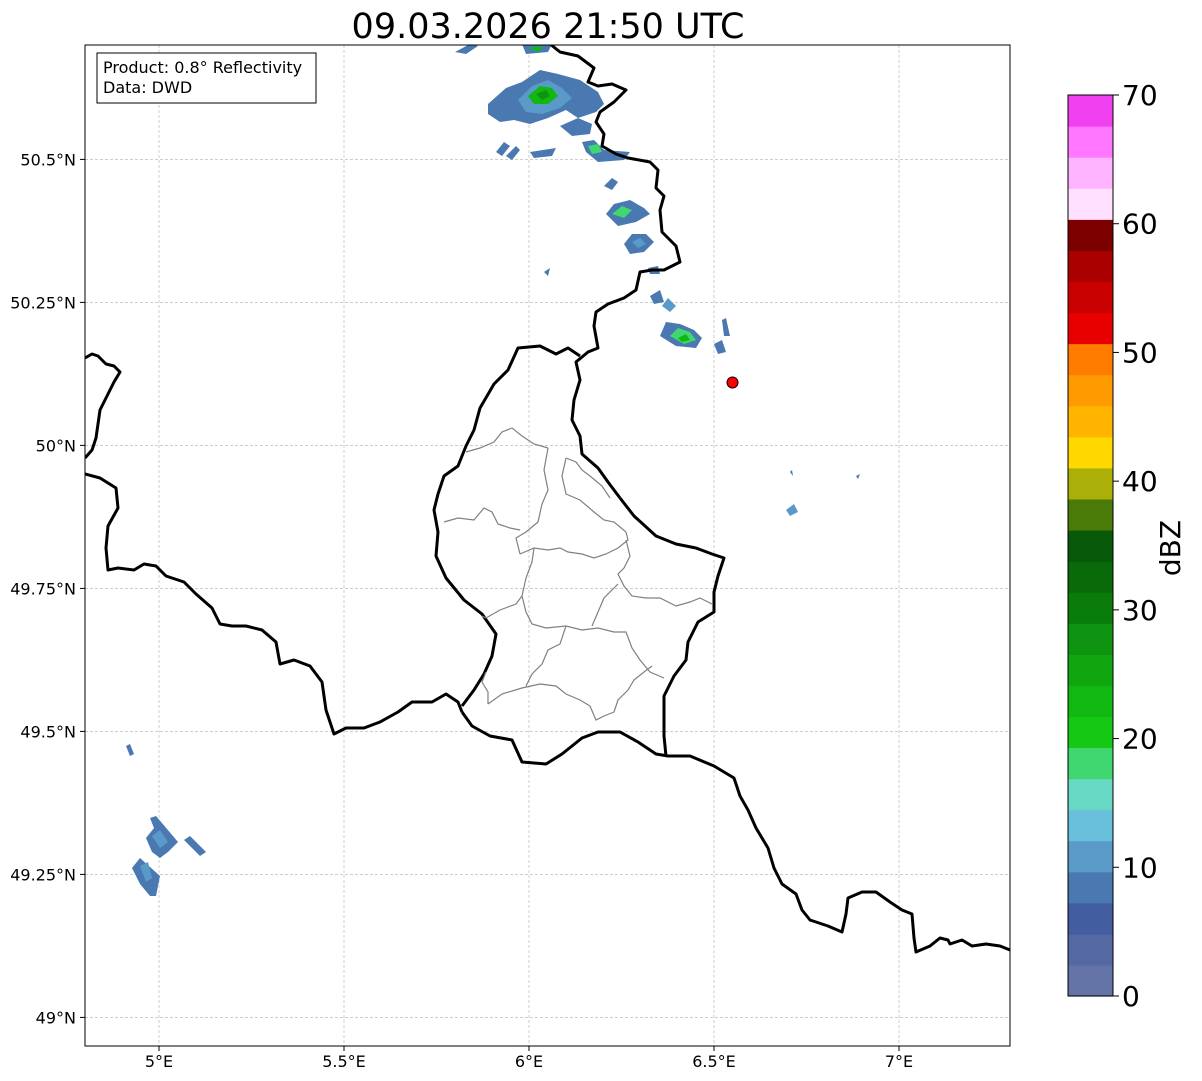 The height and width of the screenshot is (1081, 1202). Describe the element at coordinates (147, 87) in the screenshot. I see `data-source-label: Data: DWD` at that location.